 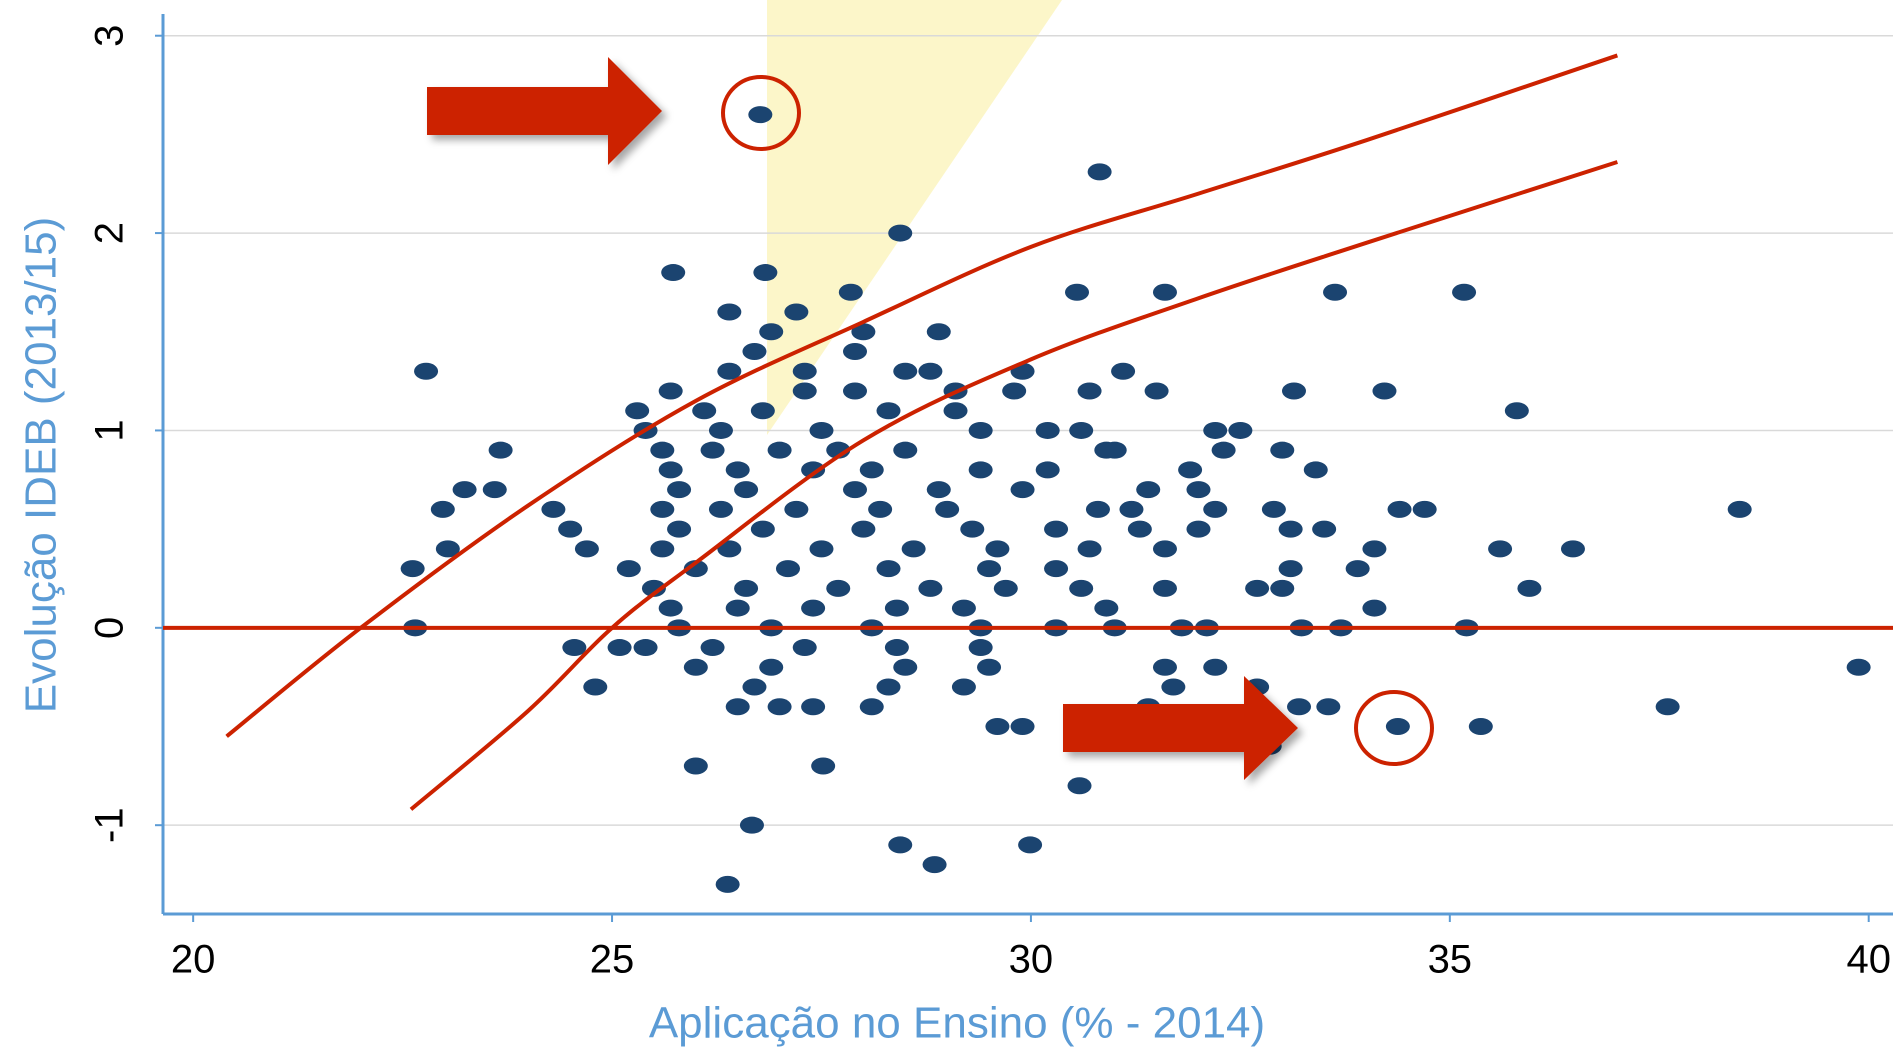 I want to click on y-tick-label: 0, so click(x=110, y=628).